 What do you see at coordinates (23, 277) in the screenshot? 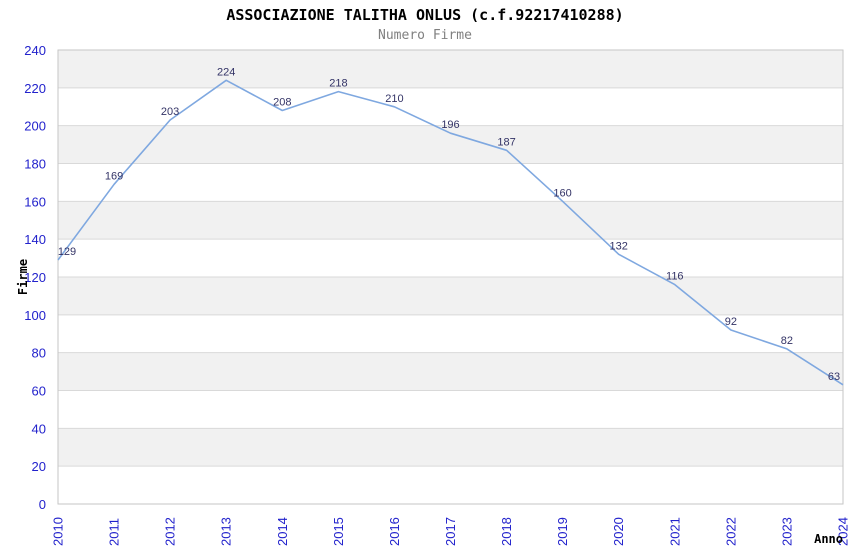
I see `y-axis-title: Firme` at bounding box center [23, 277].